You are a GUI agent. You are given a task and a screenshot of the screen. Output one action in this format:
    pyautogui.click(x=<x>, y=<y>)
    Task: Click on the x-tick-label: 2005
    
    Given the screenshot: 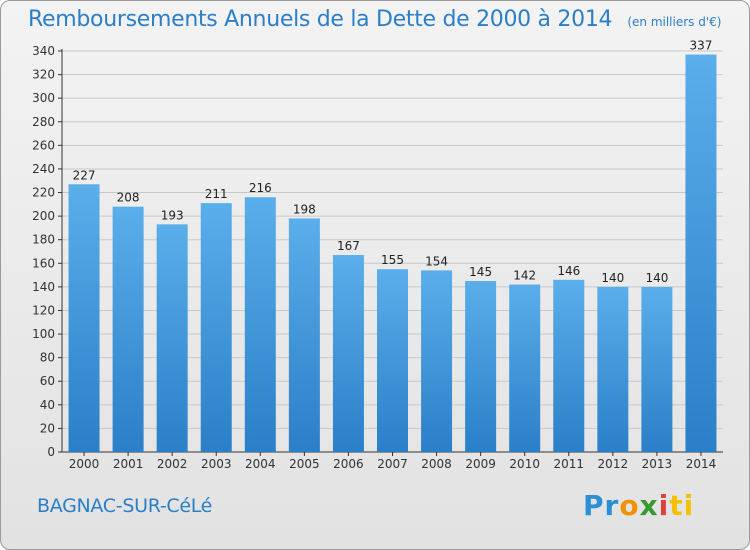 What is the action you would take?
    pyautogui.click(x=304, y=464)
    